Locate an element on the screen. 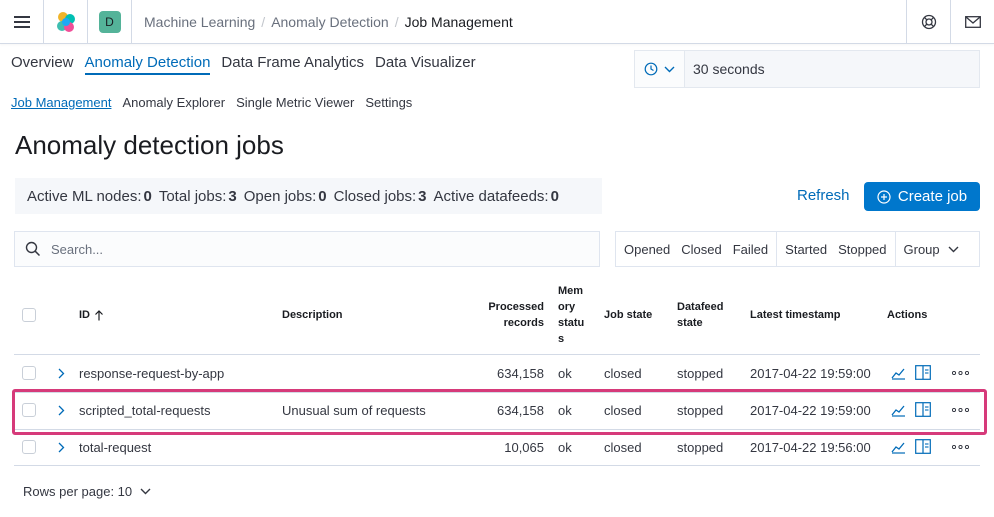 This screenshot has width=994, height=517. column-header-datafeed-state: Datafeed state is located at coordinates (700, 315).